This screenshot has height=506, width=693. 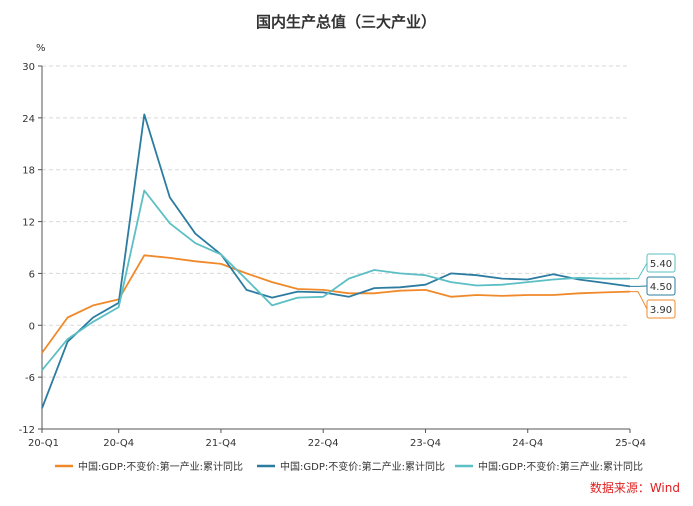 What do you see at coordinates (27, 430) in the screenshot?
I see `y-tick-label: -12` at bounding box center [27, 430].